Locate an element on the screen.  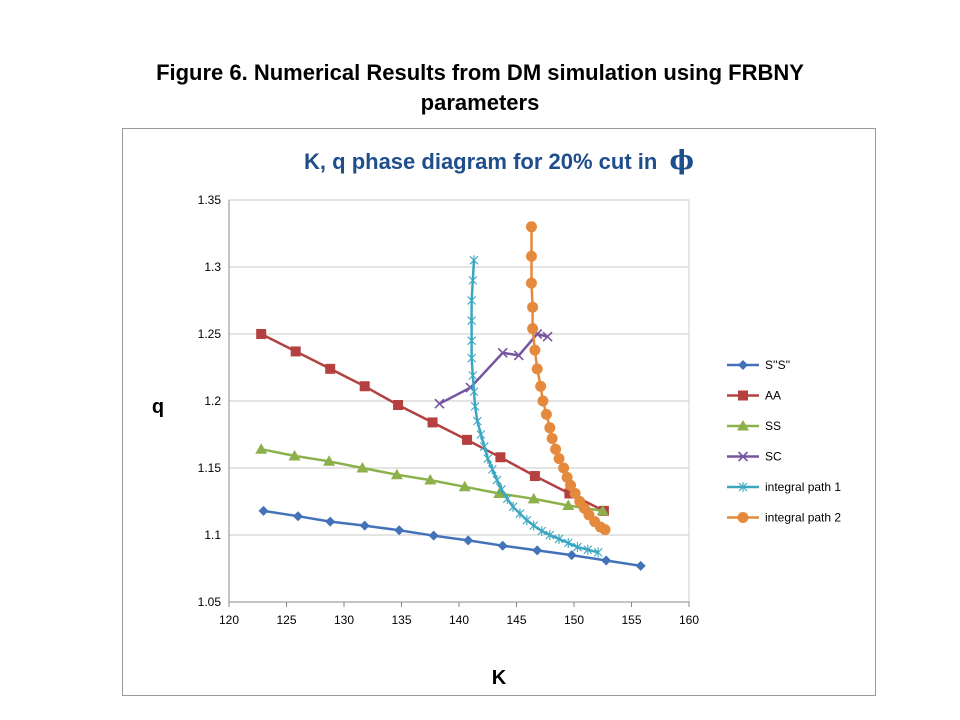
x-tick-label: 155 is located at coordinates (631, 620).